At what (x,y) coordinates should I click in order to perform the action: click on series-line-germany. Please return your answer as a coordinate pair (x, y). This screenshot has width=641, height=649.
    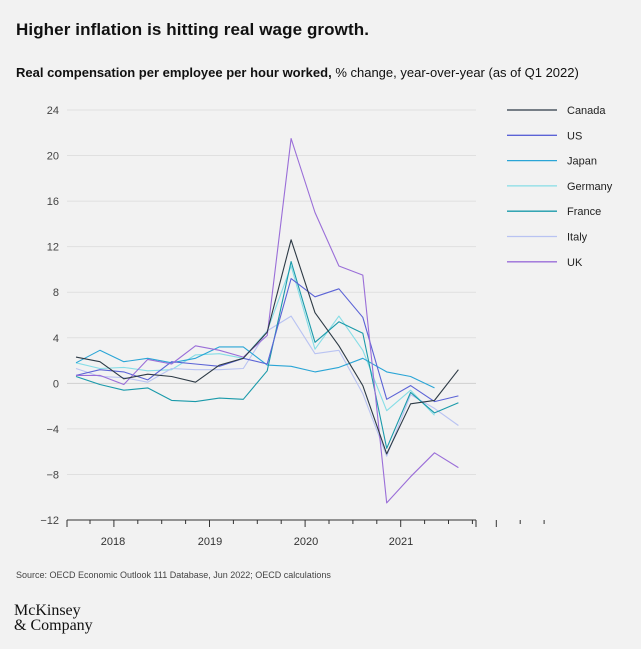
    Looking at the image, I should click on (255, 340).